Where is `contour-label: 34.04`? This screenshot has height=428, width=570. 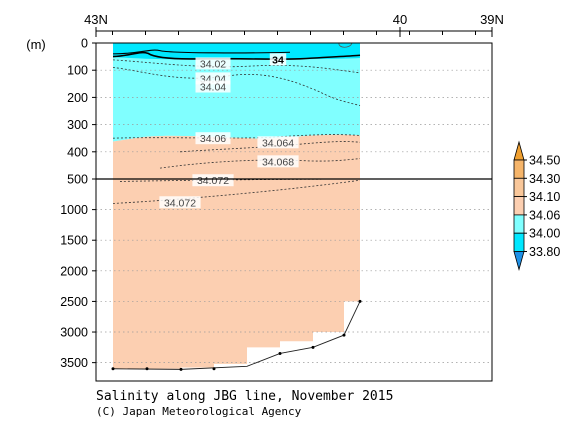 contour-label: 34.04 is located at coordinates (213, 88).